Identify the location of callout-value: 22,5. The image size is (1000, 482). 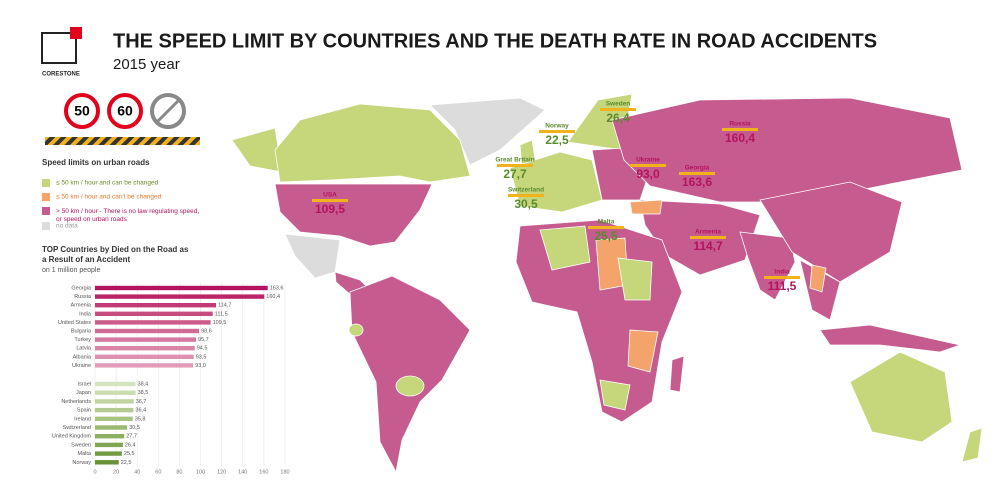
(557, 140).